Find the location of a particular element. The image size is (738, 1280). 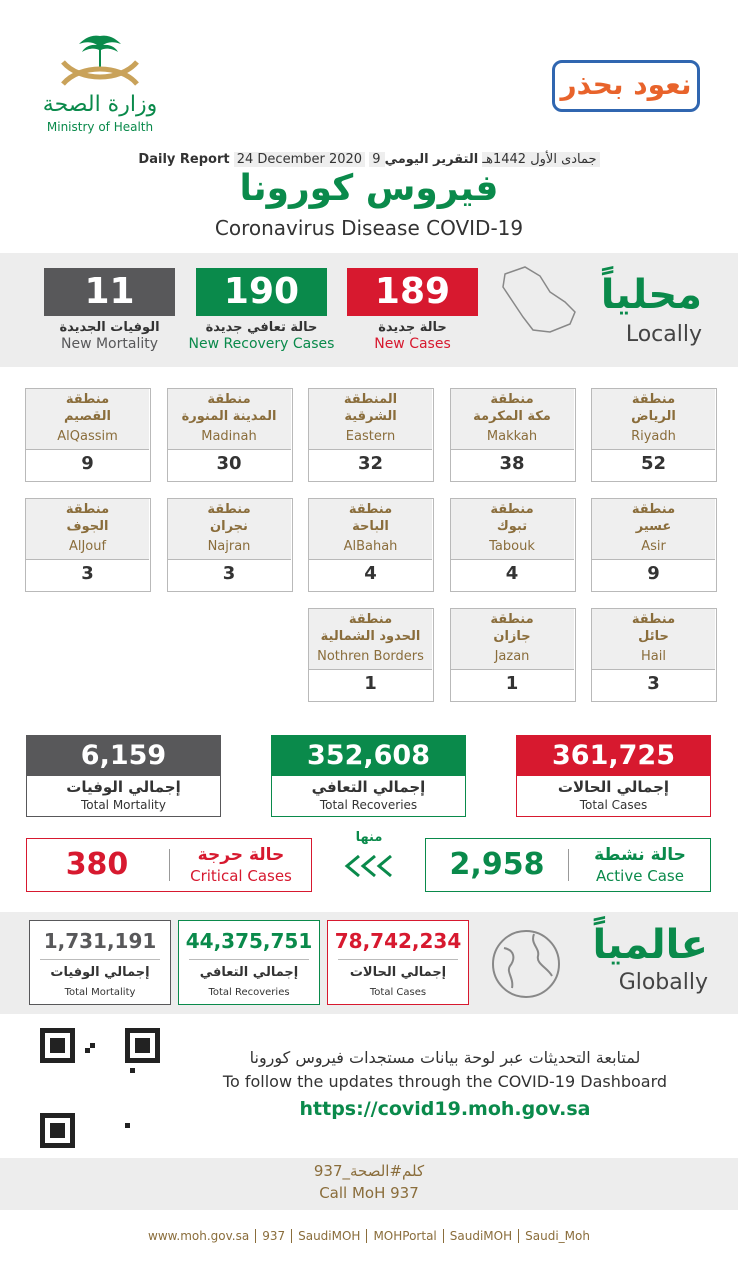

total-value: 361,725 is located at coordinates (613, 756).